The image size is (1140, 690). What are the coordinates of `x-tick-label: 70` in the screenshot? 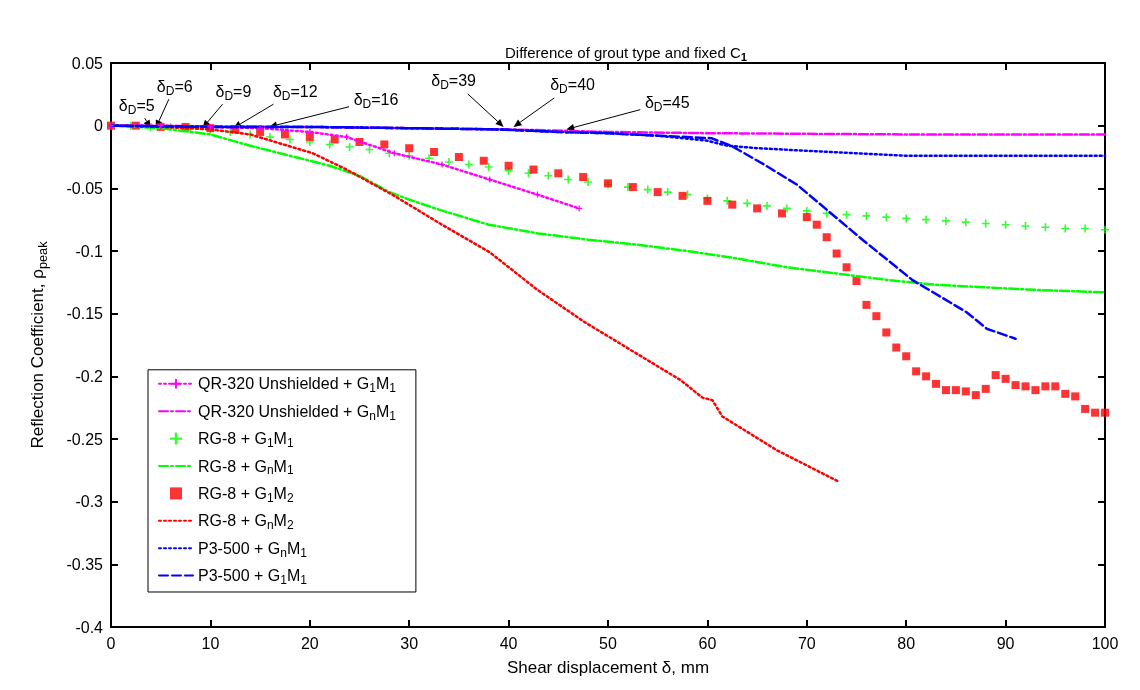 It's located at (806, 643).